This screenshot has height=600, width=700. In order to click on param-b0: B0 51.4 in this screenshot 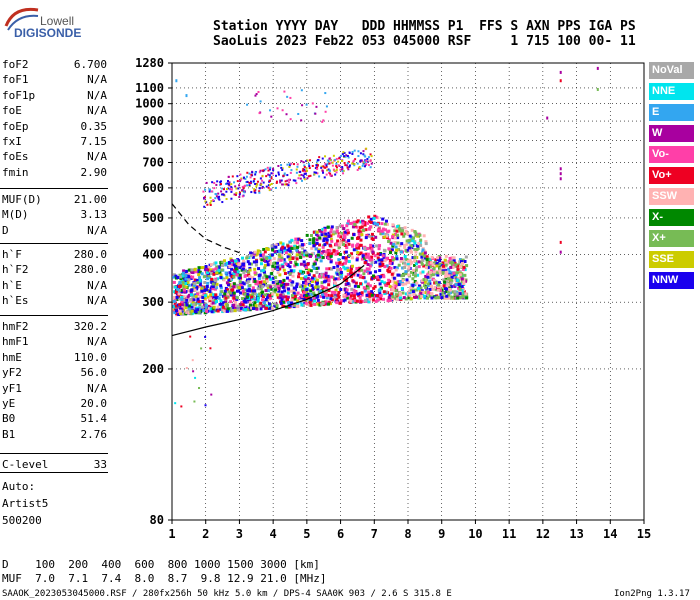, I will do `click(54, 419)`.